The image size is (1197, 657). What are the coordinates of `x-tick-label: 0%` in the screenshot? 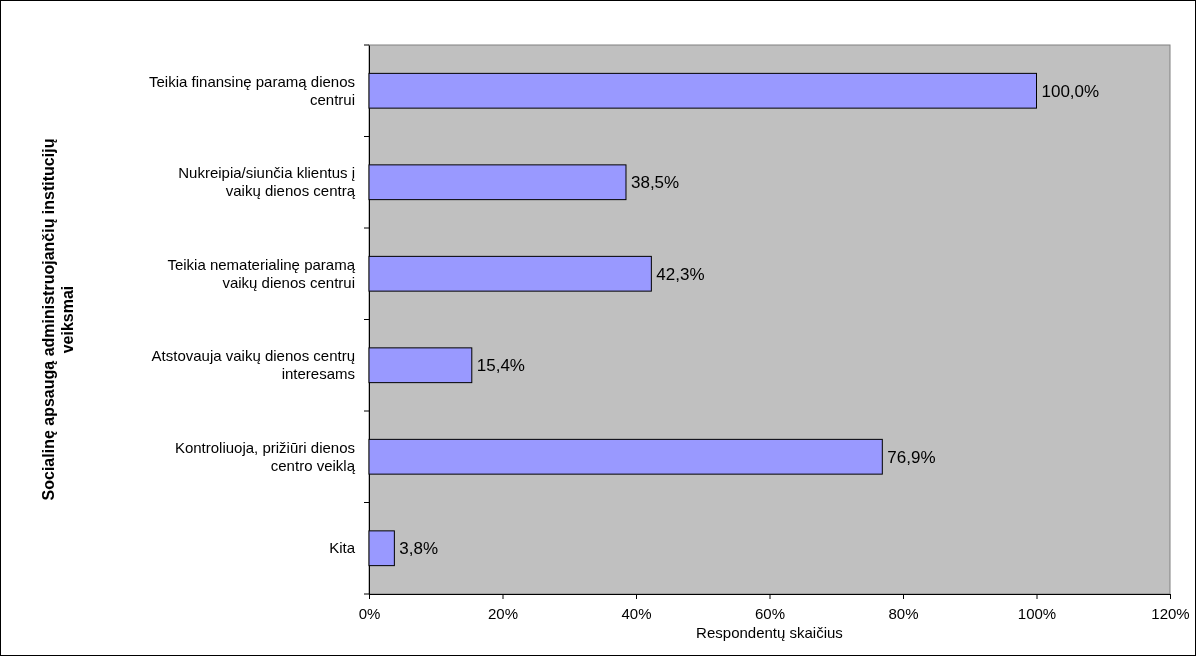 It's located at (369, 613).